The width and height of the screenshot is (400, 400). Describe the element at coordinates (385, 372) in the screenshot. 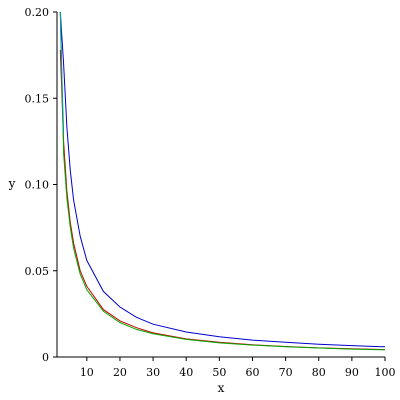

I see `x-tick-label: 100` at that location.